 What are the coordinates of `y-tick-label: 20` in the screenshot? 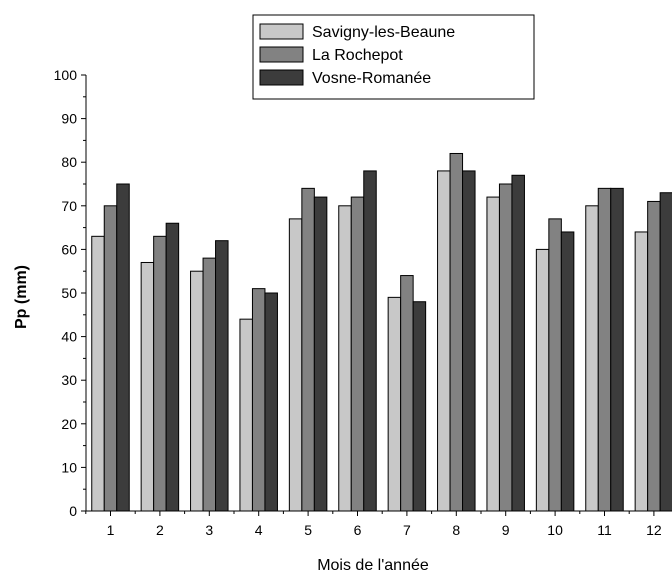 It's located at (69, 424).